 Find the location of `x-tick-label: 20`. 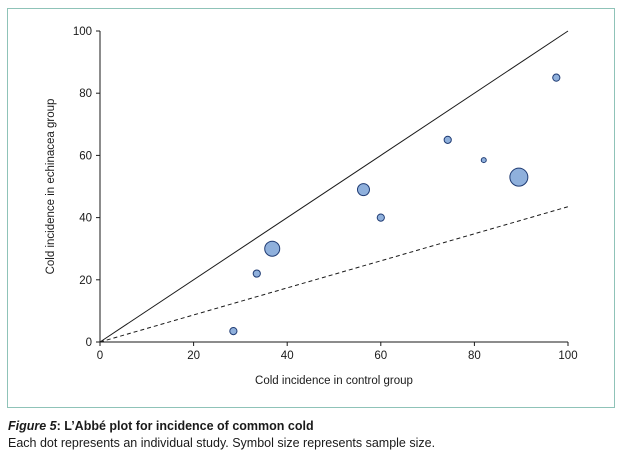

x-tick-label: 20 is located at coordinates (193, 356).